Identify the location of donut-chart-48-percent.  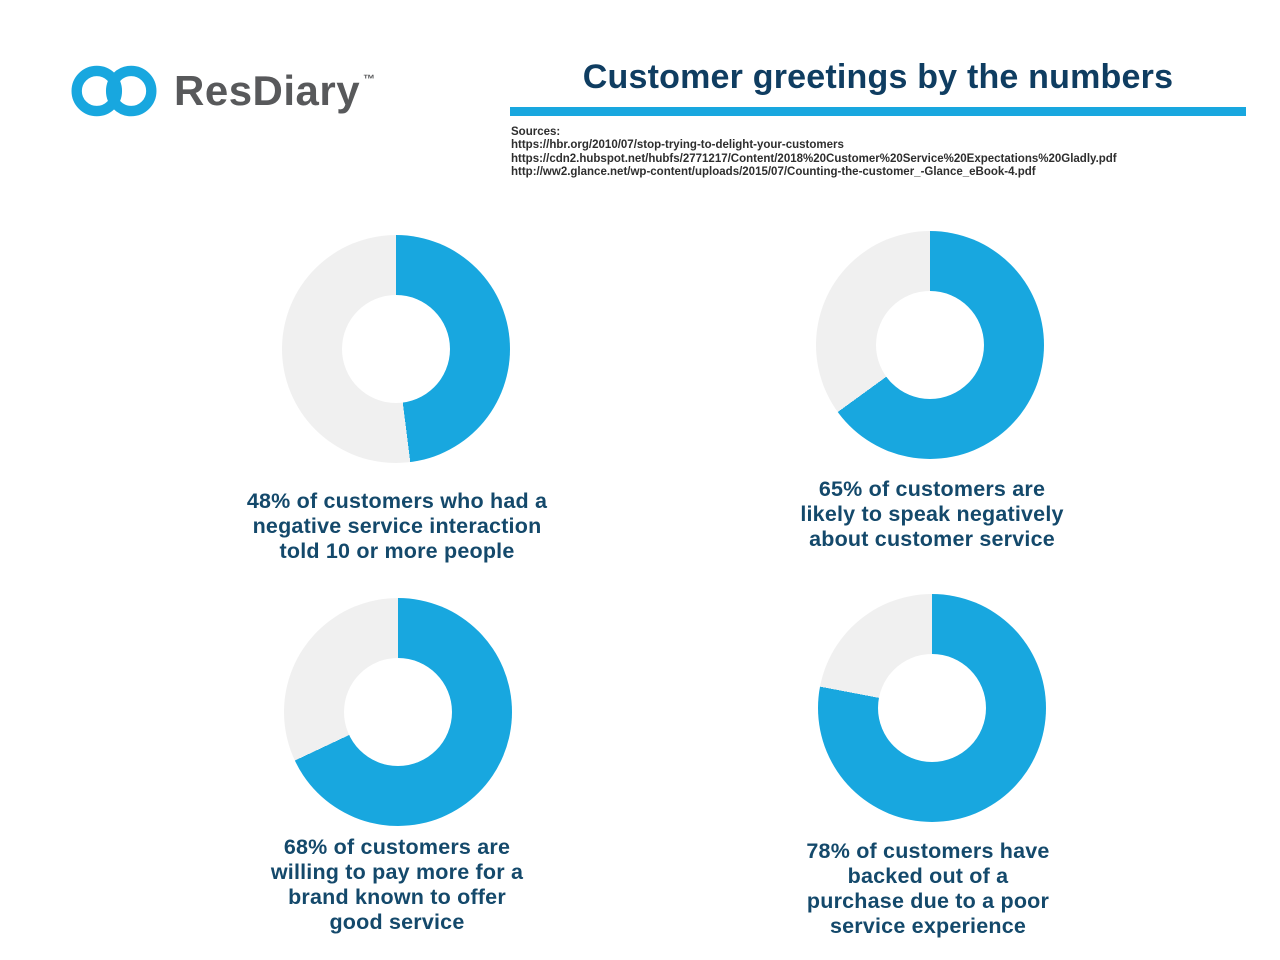
(396, 349).